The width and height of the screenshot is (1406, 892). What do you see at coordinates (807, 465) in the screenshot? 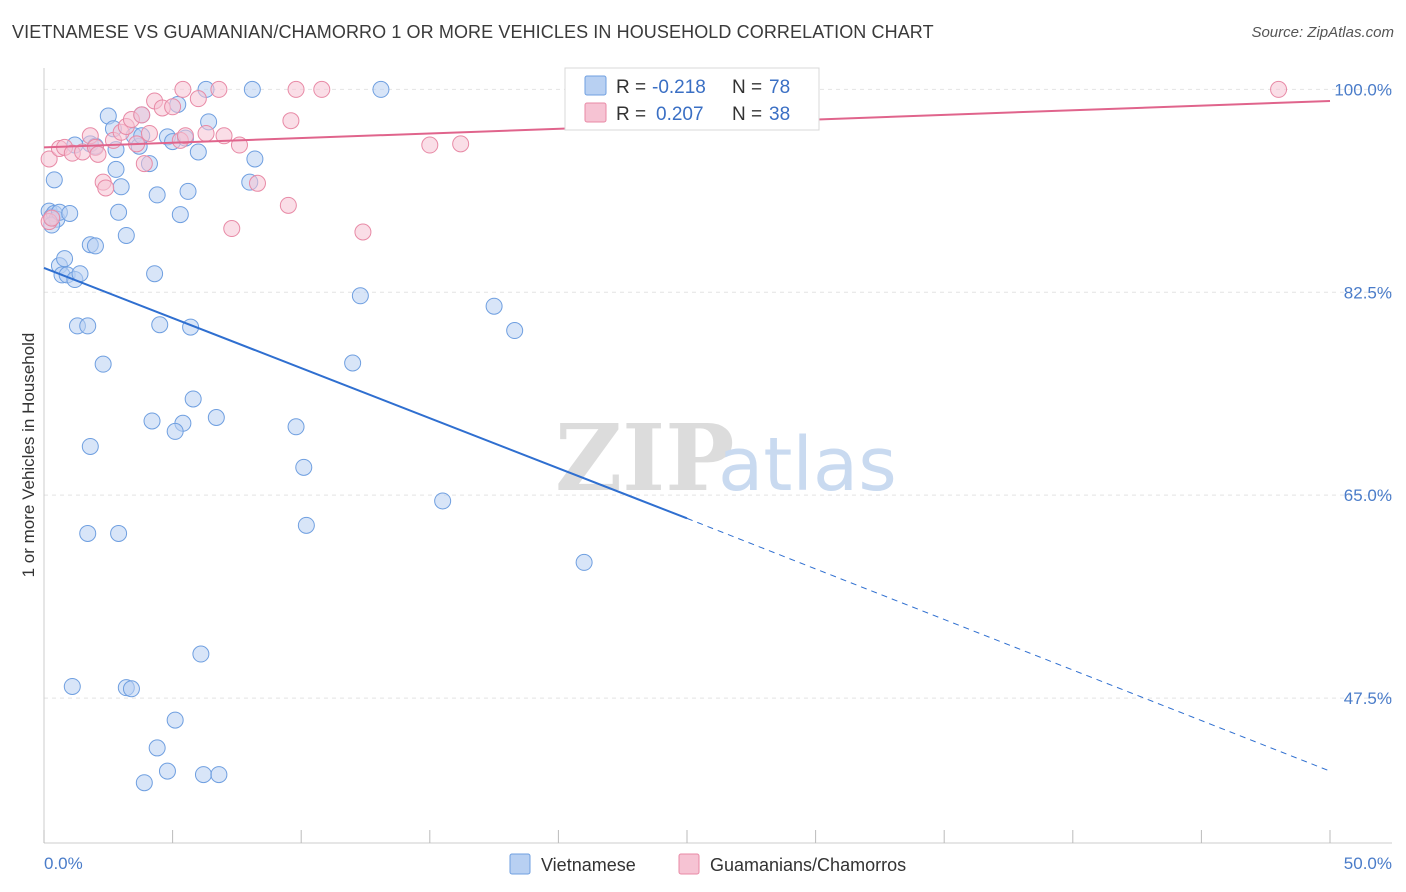
I see `watermark-atlas: atlas` at bounding box center [807, 465].